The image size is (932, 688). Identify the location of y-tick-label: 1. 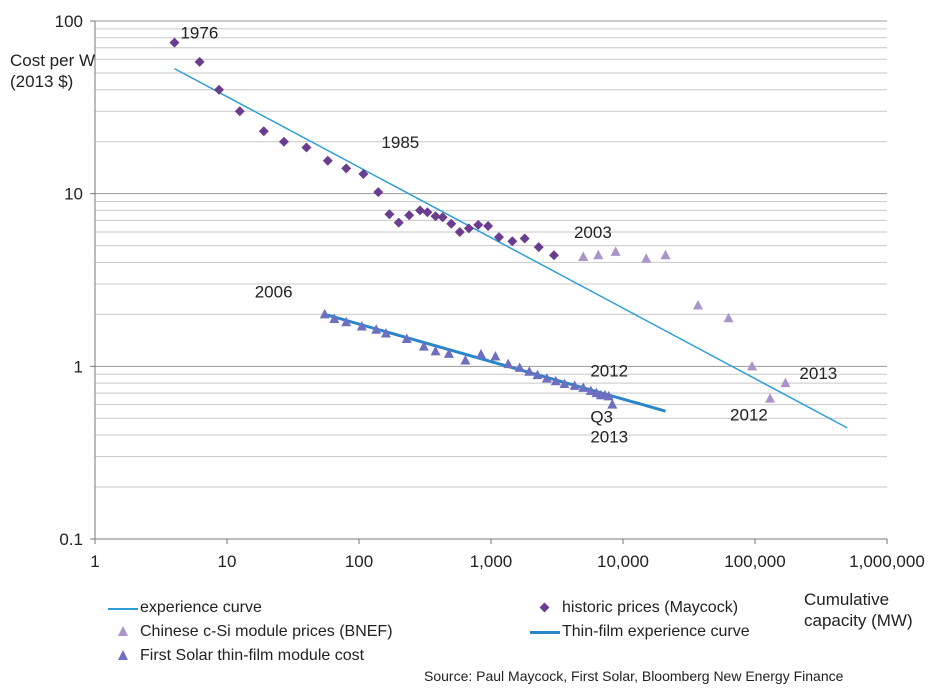
(78, 366).